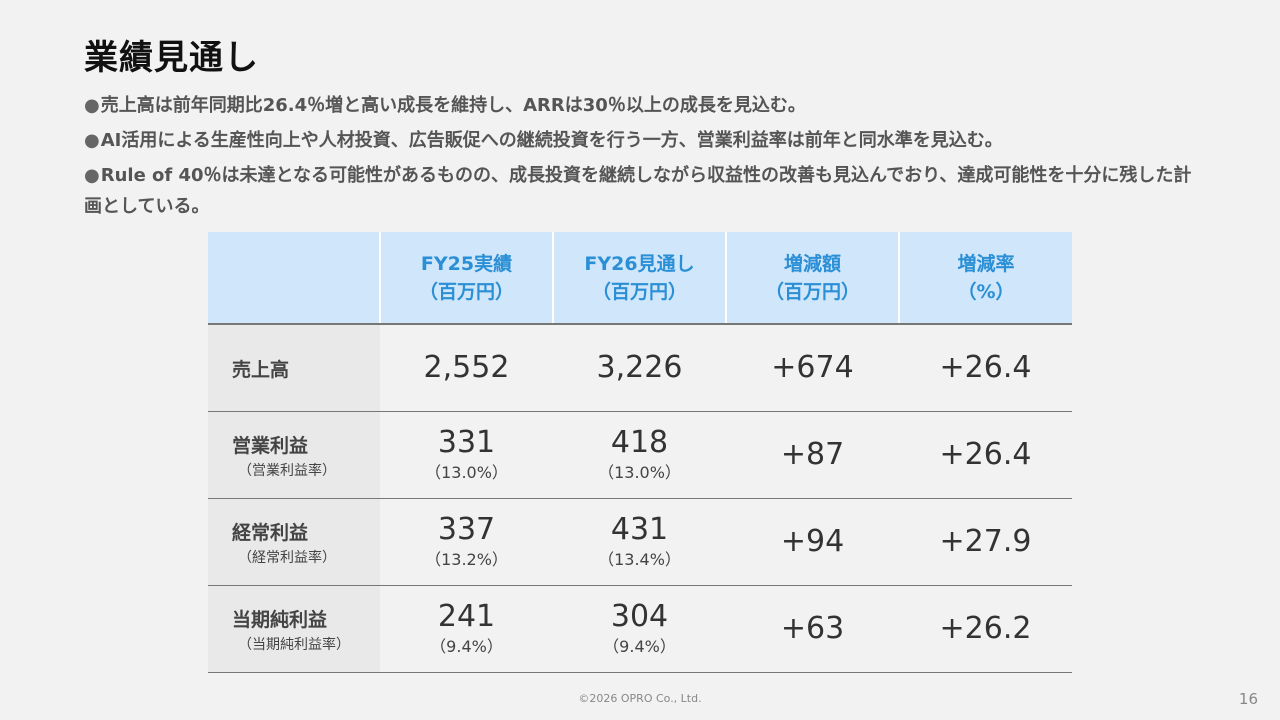  I want to click on header-rate: 増減率 （%）, so click(985, 278).